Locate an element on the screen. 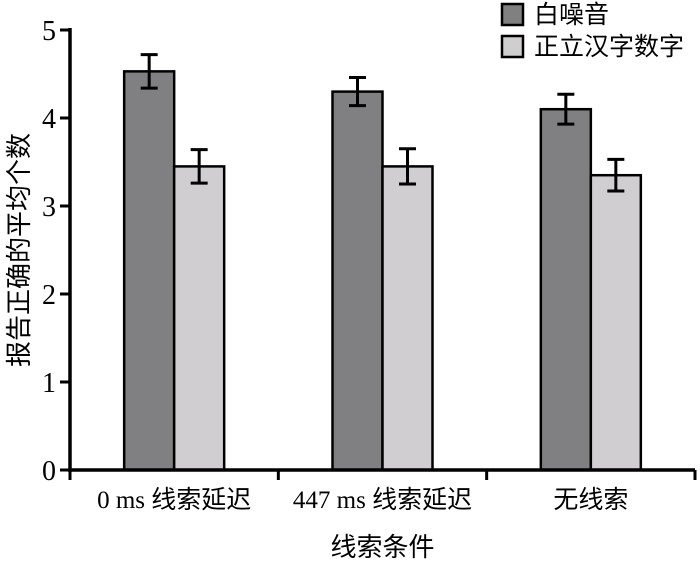 Image resolution: width=700 pixels, height=563 pixels. bar-series0-cat2 is located at coordinates (566, 289).